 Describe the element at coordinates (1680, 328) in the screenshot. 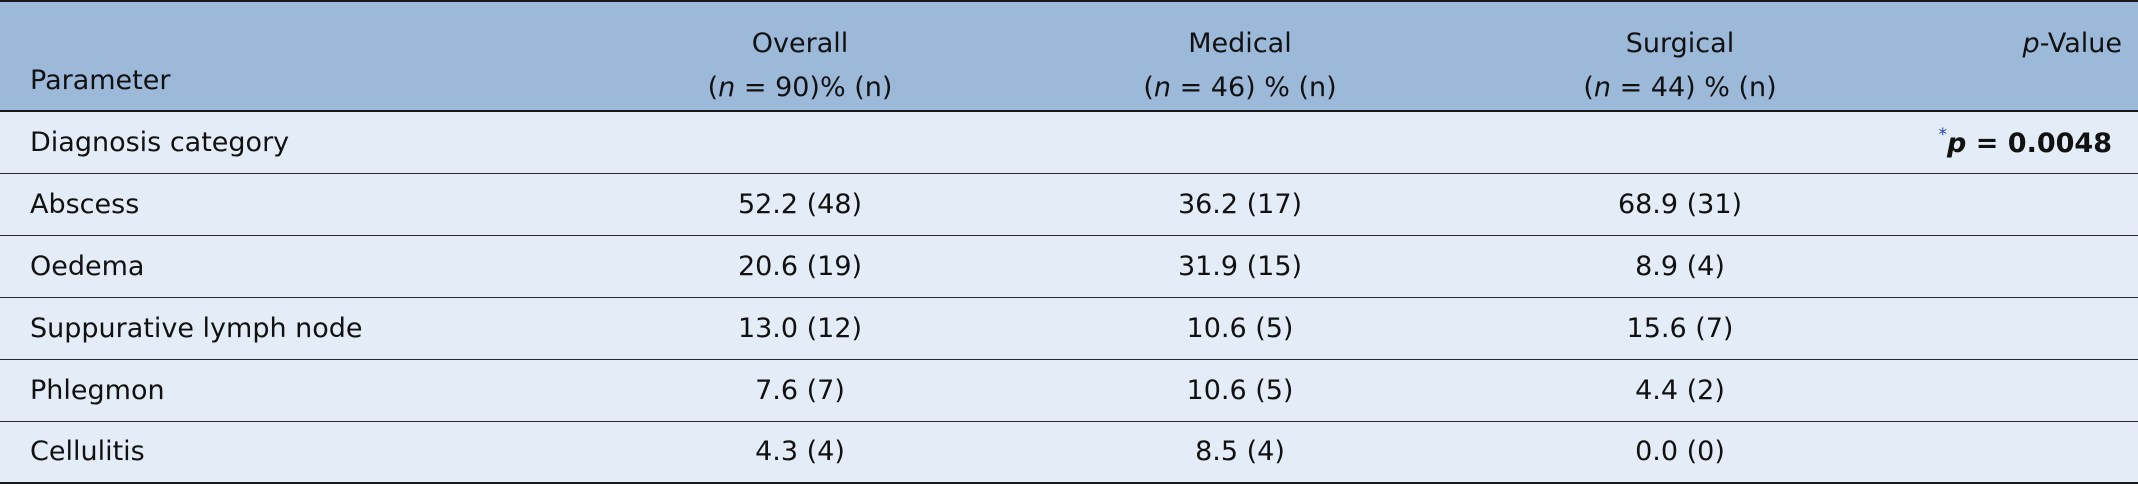

I see `row-surgical: 15.6 (7)` at that location.